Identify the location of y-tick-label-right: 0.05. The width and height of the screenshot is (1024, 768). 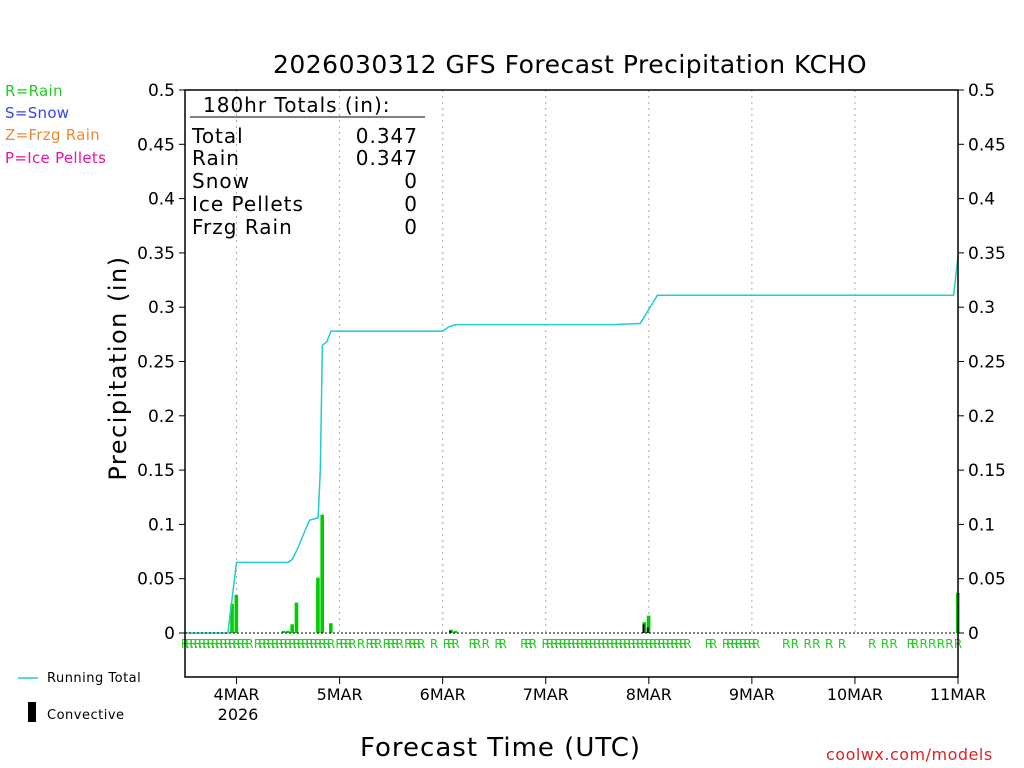
(987, 580).